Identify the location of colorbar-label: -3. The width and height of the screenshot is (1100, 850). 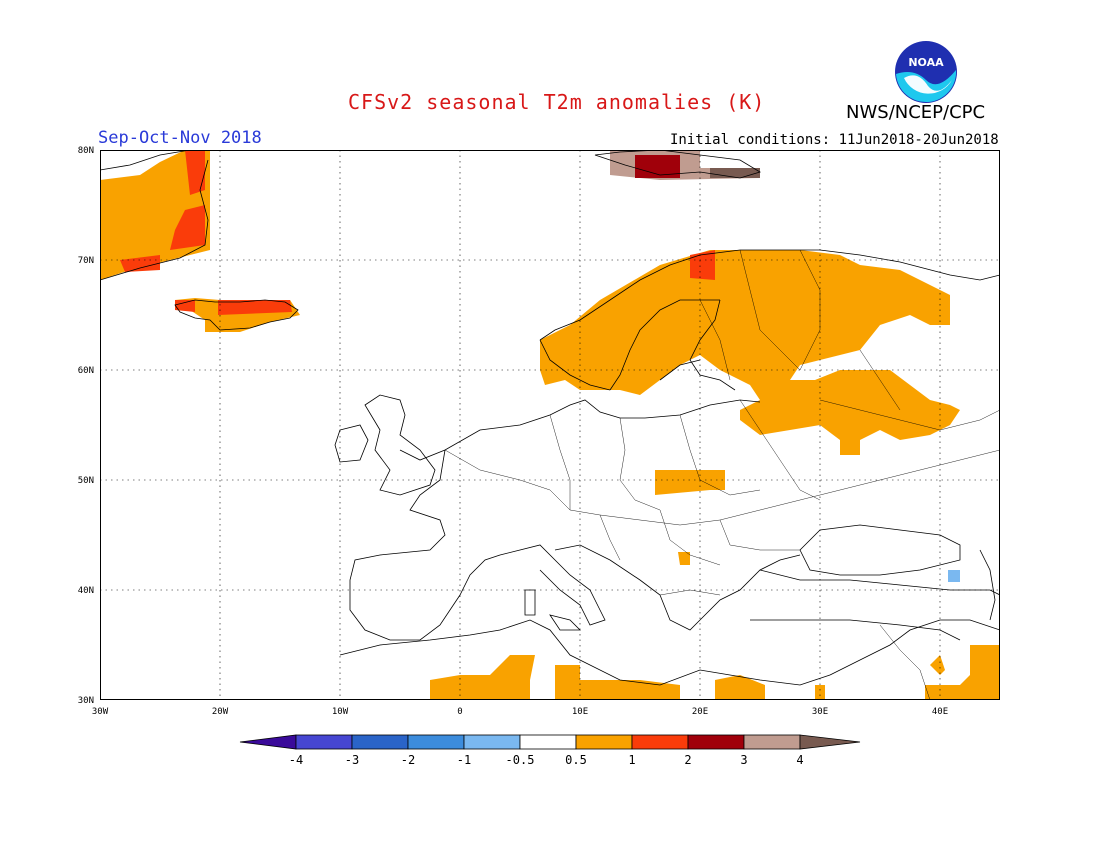
(352, 760).